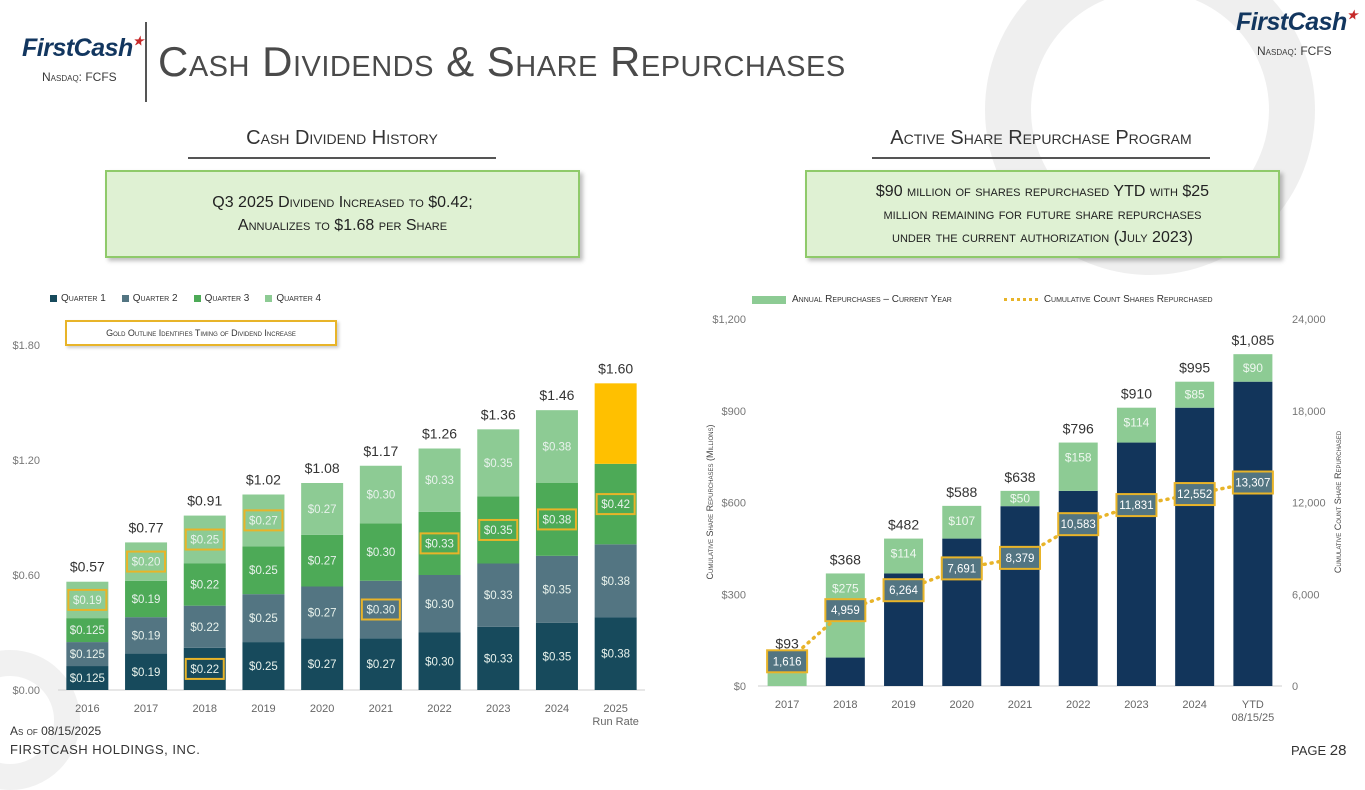 The height and width of the screenshot is (790, 1365). What do you see at coordinates (439, 434) in the screenshot?
I see `dividend-total-label: $1.26` at bounding box center [439, 434].